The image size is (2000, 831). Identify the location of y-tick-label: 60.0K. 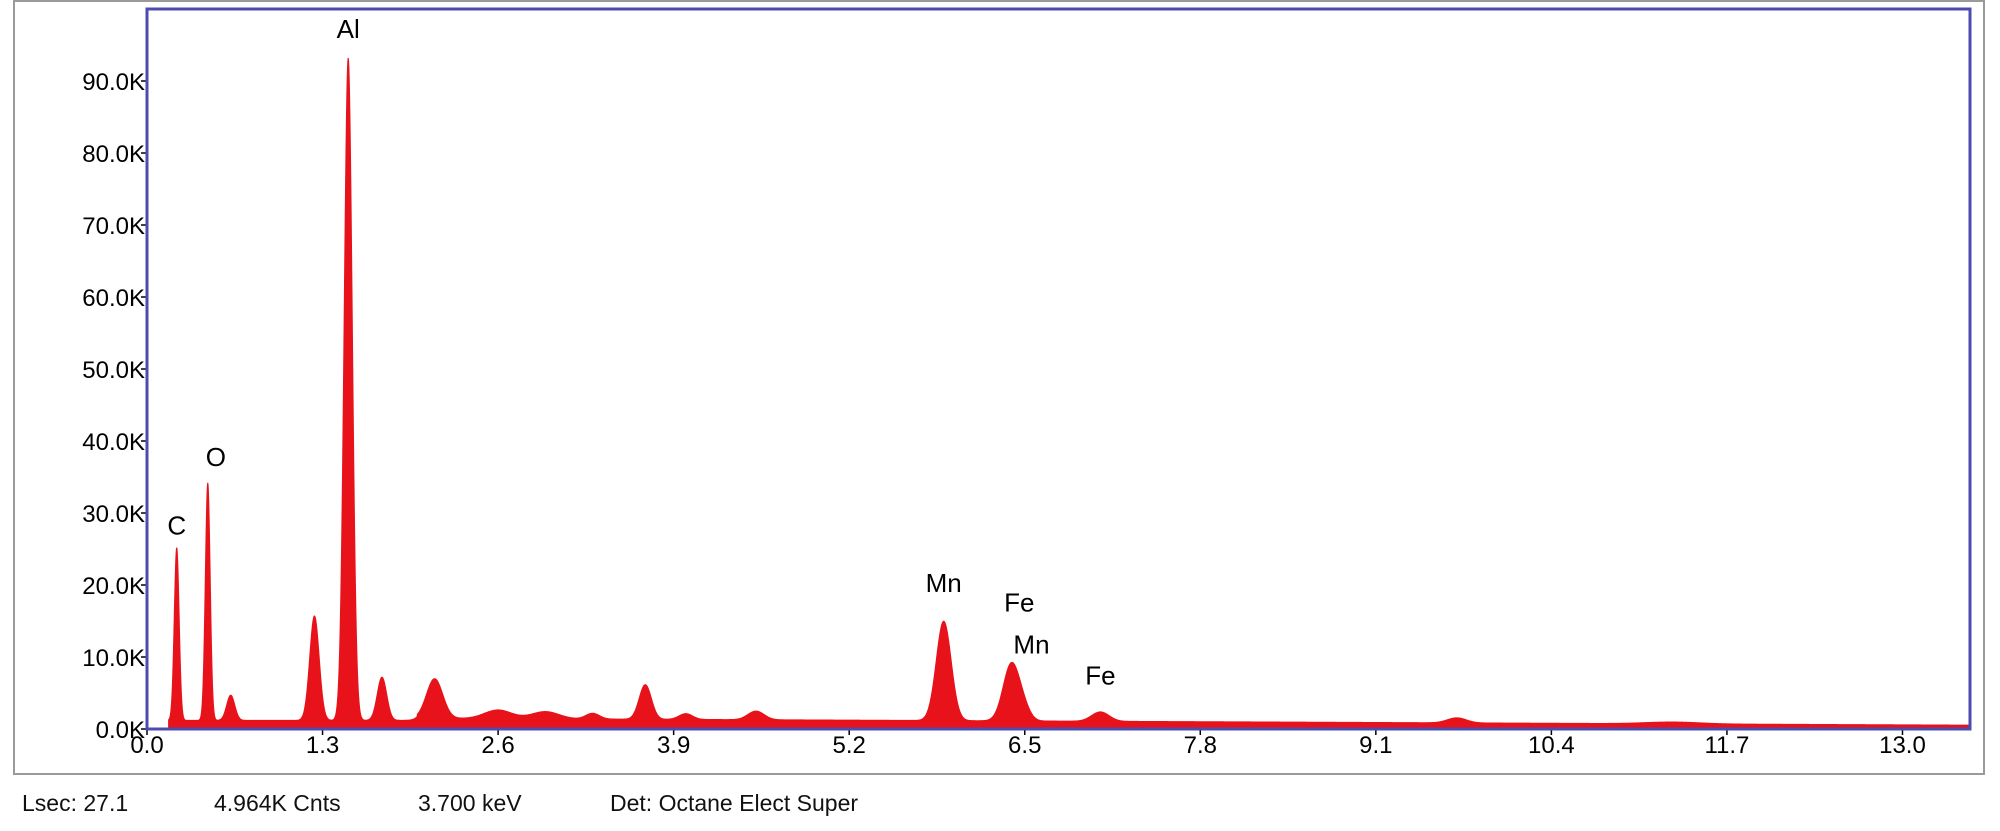
(113, 298).